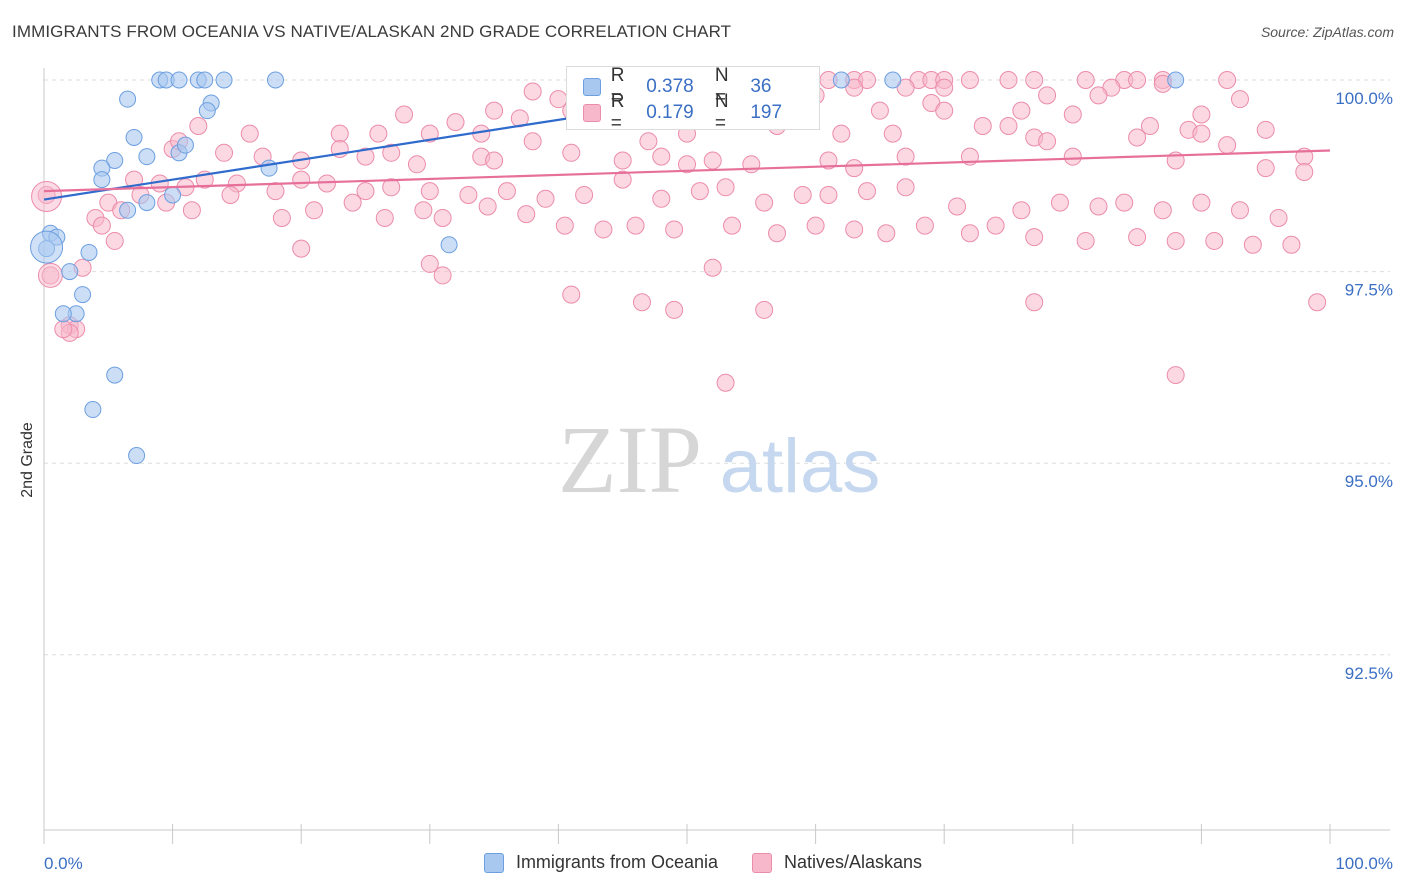 Image resolution: width=1406 pixels, height=892 pixels. Describe the element at coordinates (1327, 32) in the screenshot. I see `source-label: Source: ZipAtlas.com` at that location.